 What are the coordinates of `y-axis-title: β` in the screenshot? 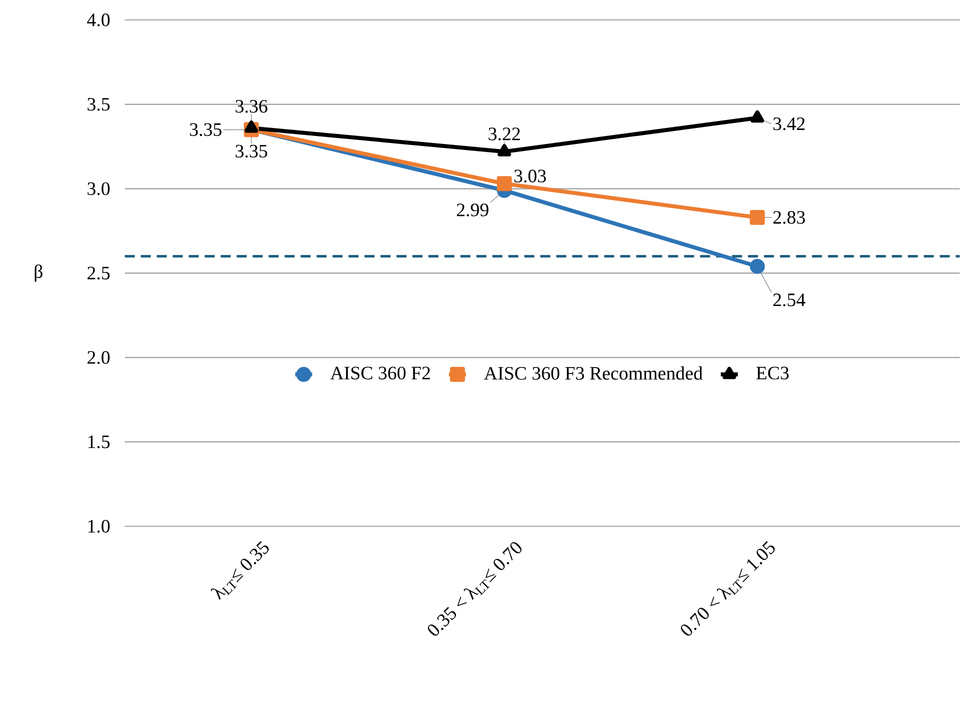 It's located at (38, 273).